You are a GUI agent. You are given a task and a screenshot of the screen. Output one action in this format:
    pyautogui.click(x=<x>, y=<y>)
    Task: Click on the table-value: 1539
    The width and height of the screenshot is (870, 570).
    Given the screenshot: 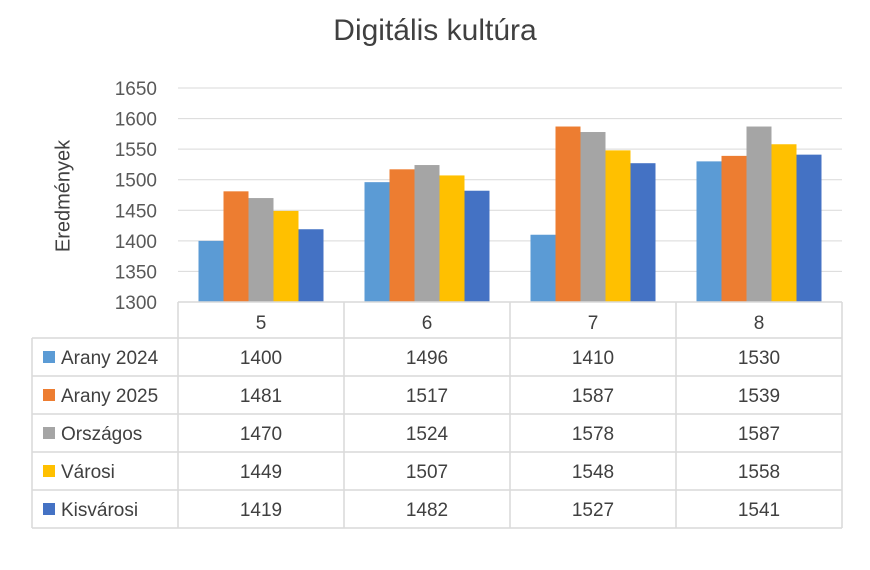 What is the action you would take?
    pyautogui.click(x=759, y=396)
    